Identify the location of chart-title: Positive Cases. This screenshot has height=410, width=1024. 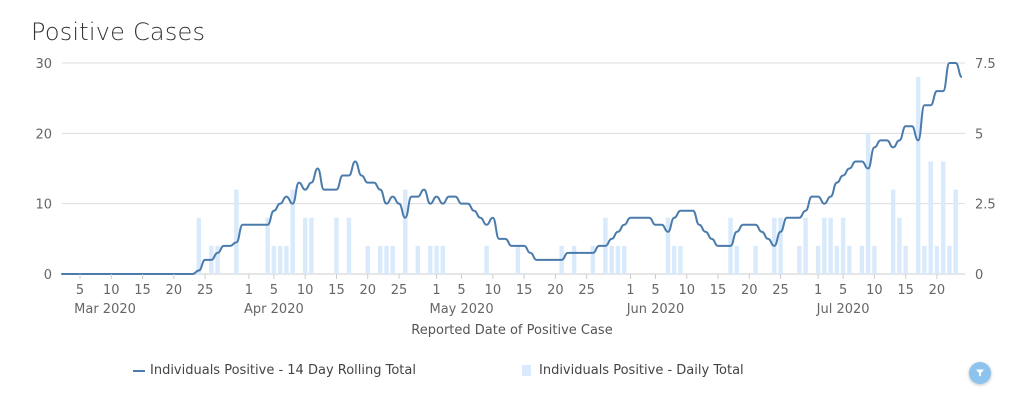
(118, 32).